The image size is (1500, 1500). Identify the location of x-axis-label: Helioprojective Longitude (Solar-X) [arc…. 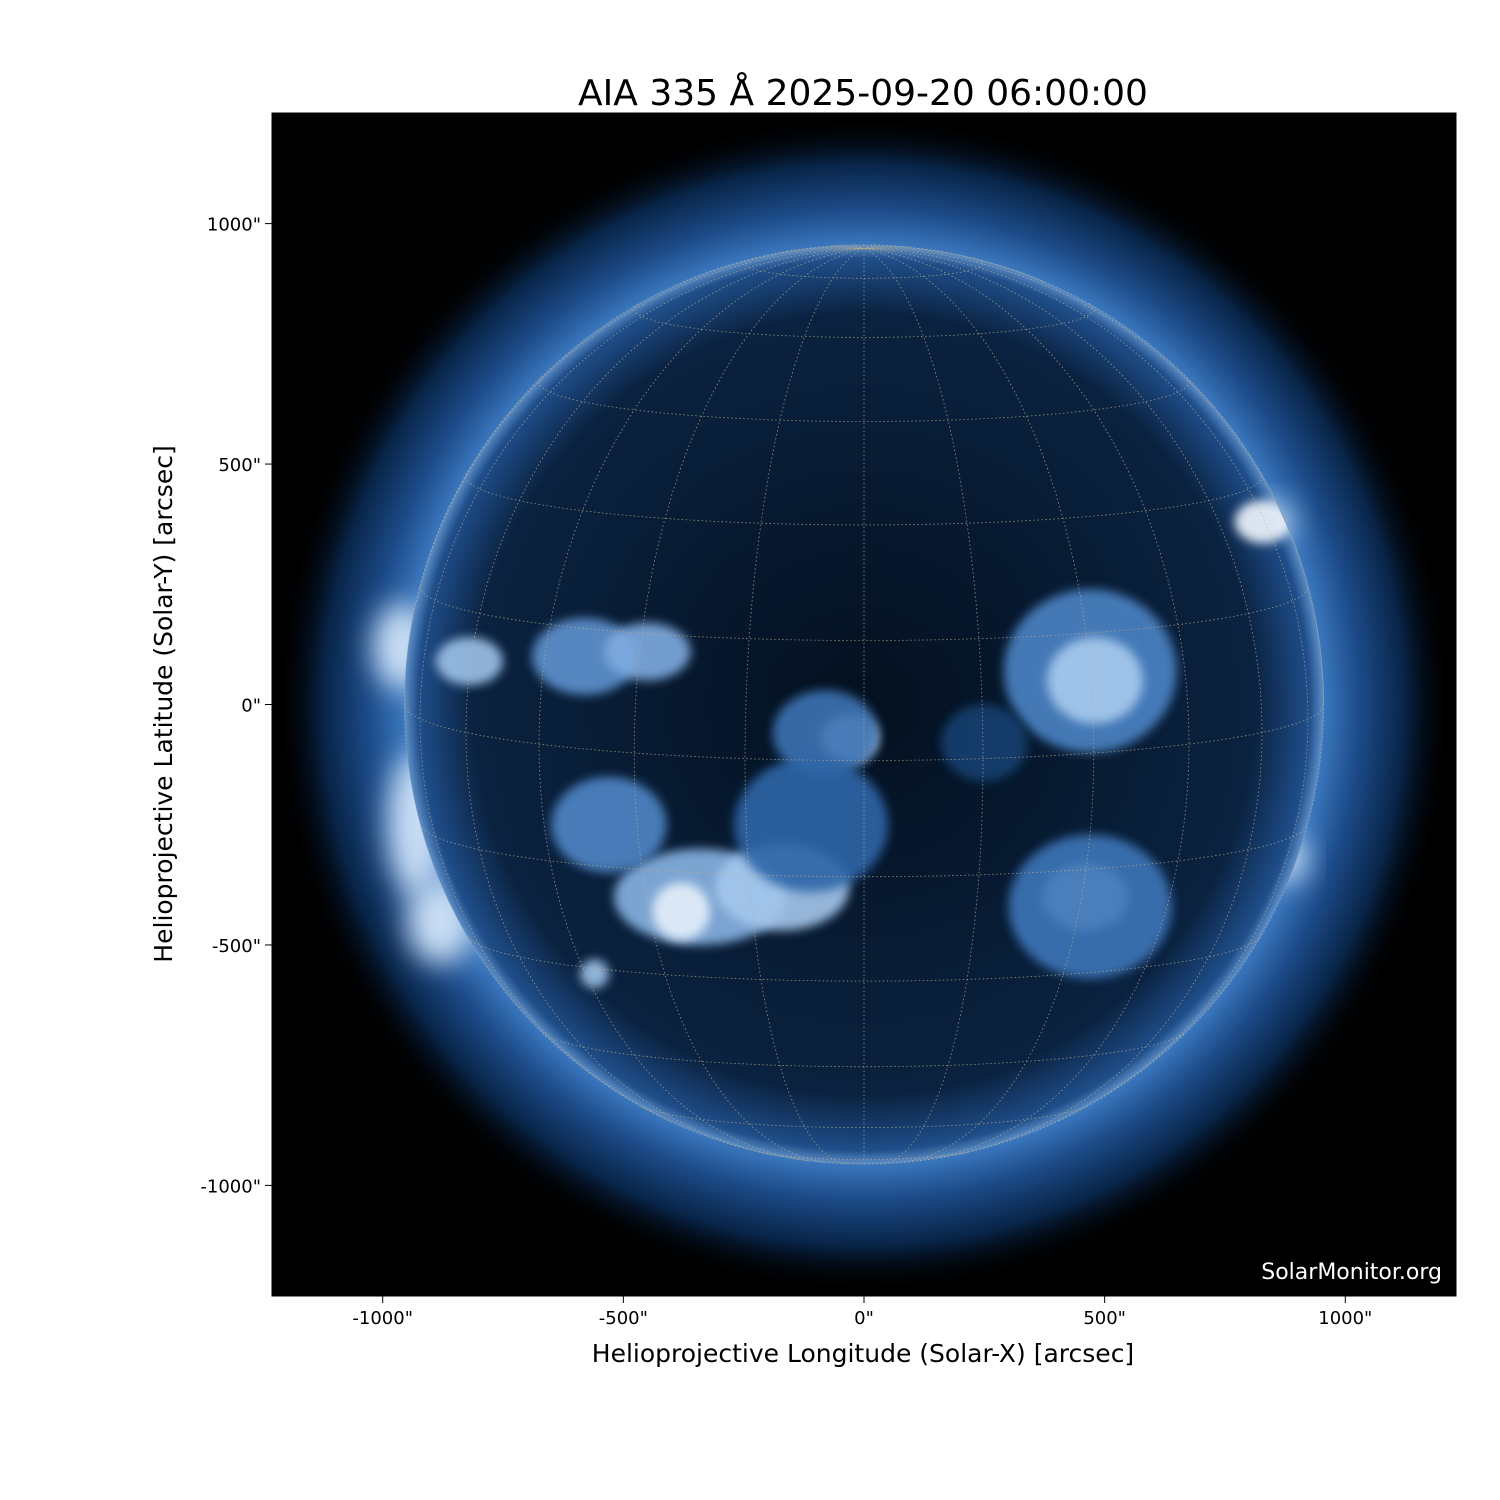
(863, 1353).